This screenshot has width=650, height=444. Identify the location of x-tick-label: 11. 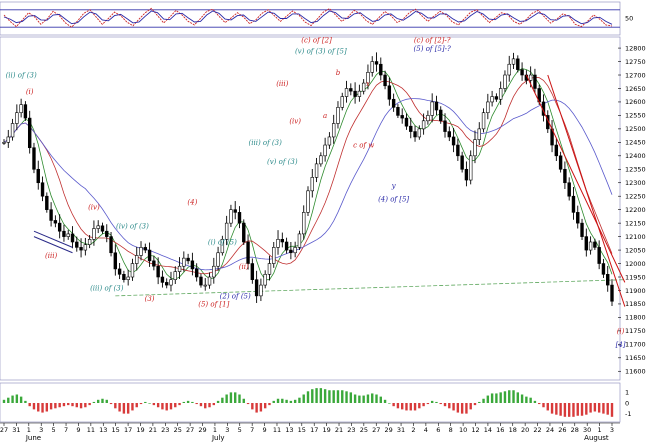
(277, 430).